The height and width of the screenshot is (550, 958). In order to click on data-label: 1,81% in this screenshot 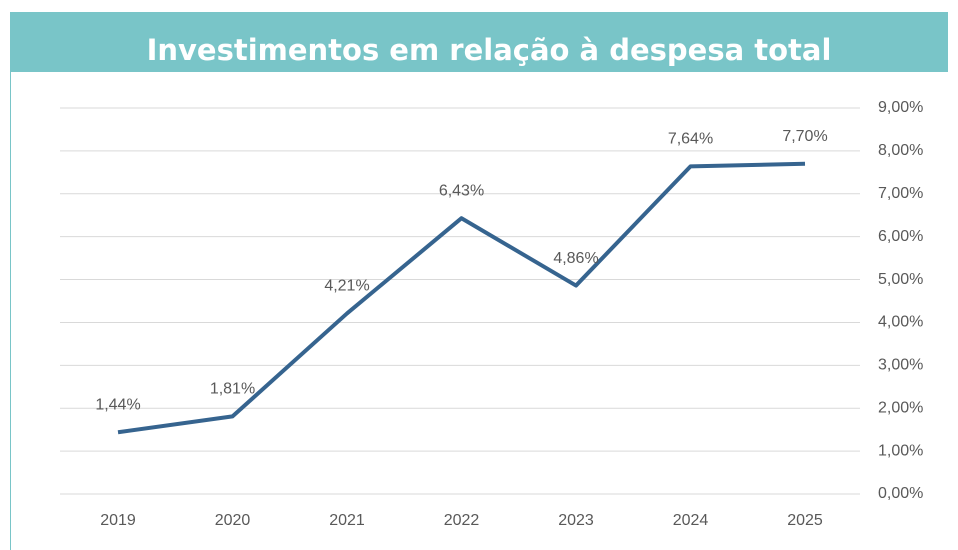, I will do `click(232, 389)`.